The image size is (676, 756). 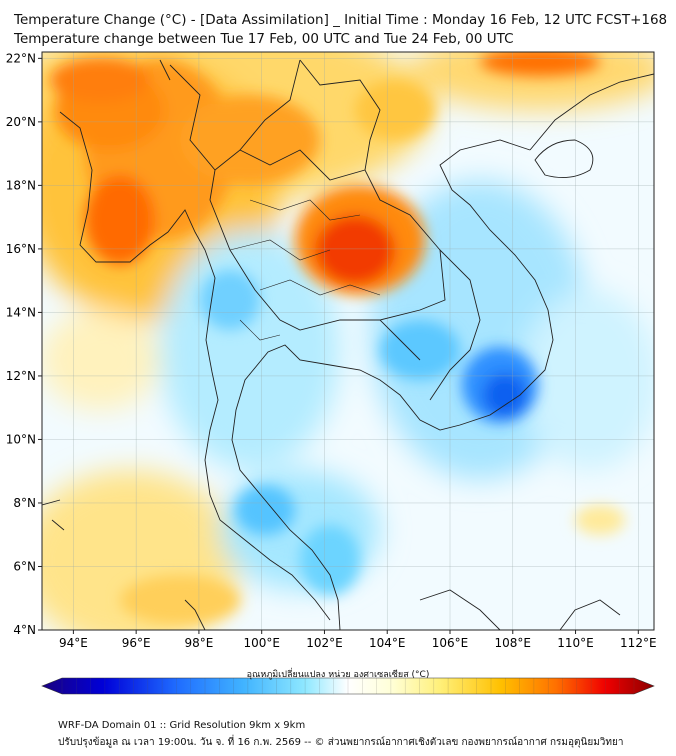 What do you see at coordinates (450, 643) in the screenshot?
I see `lon-tick-label: 106°E` at bounding box center [450, 643].